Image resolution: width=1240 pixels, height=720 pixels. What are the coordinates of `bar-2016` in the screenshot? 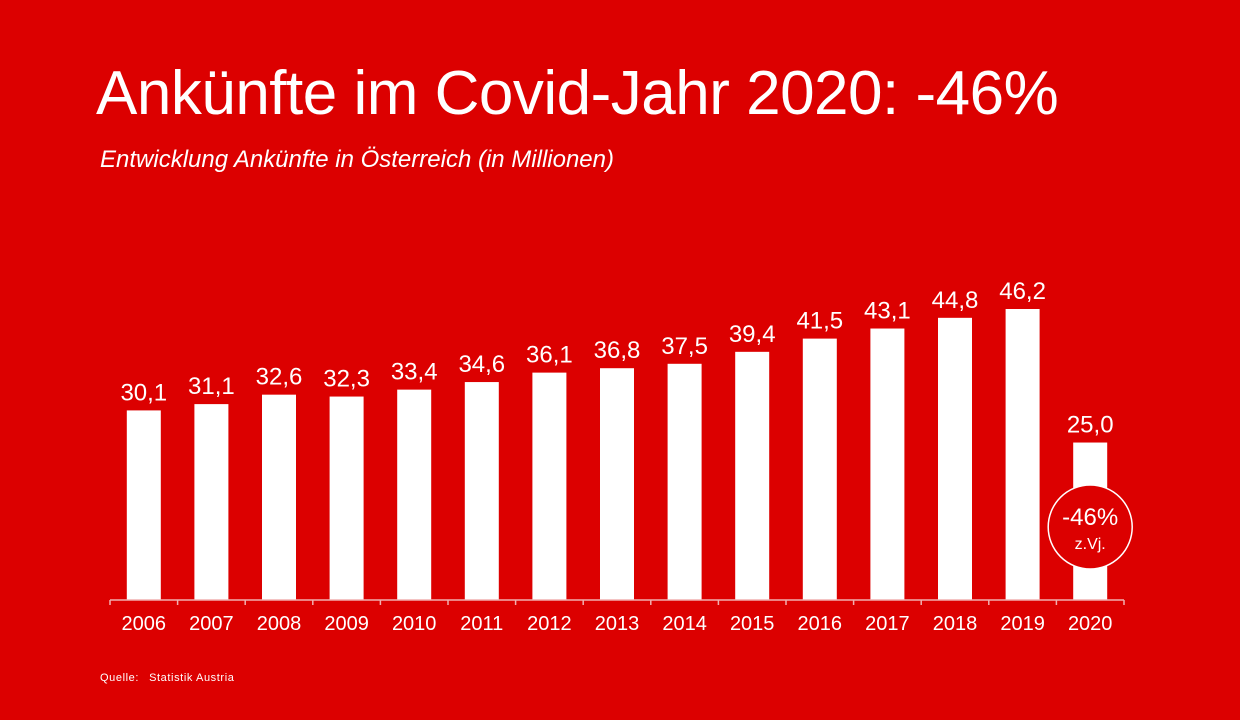 It's located at (819, 469).